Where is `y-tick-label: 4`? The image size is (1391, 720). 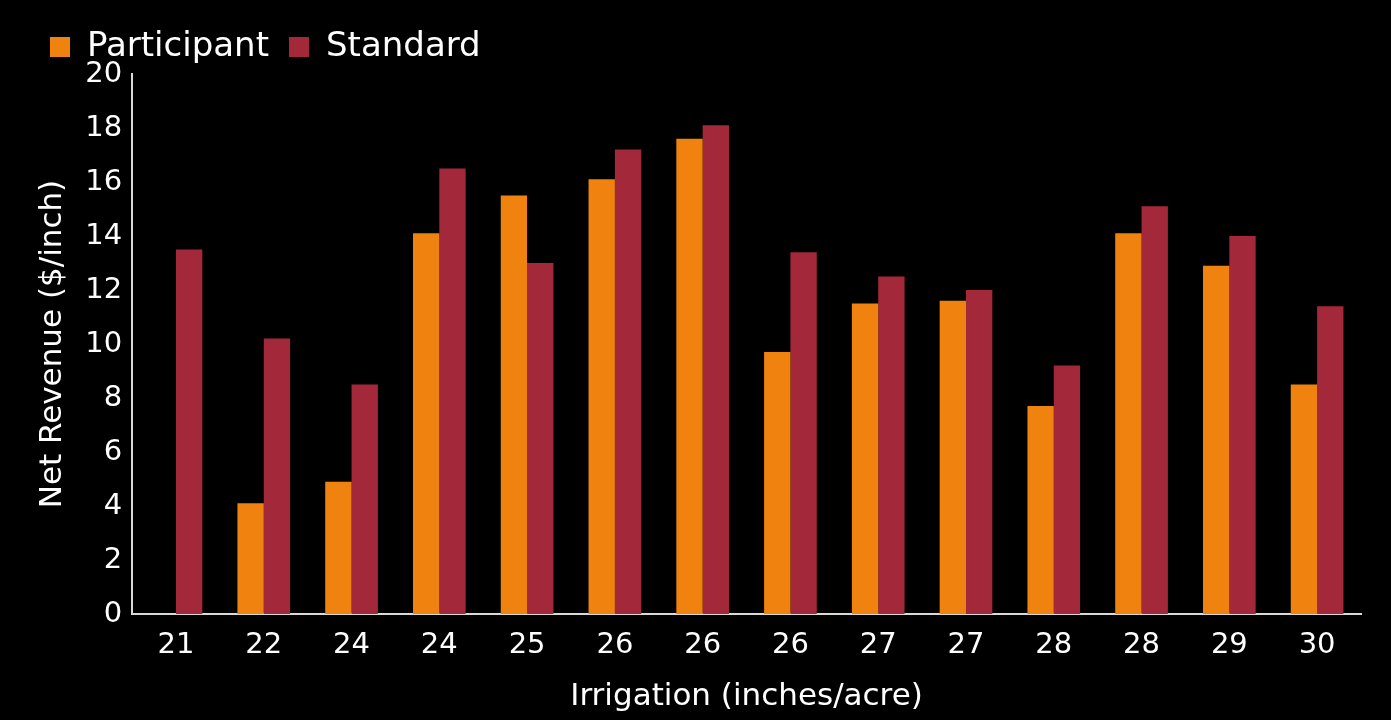 y-tick-label: 4 is located at coordinates (113, 503).